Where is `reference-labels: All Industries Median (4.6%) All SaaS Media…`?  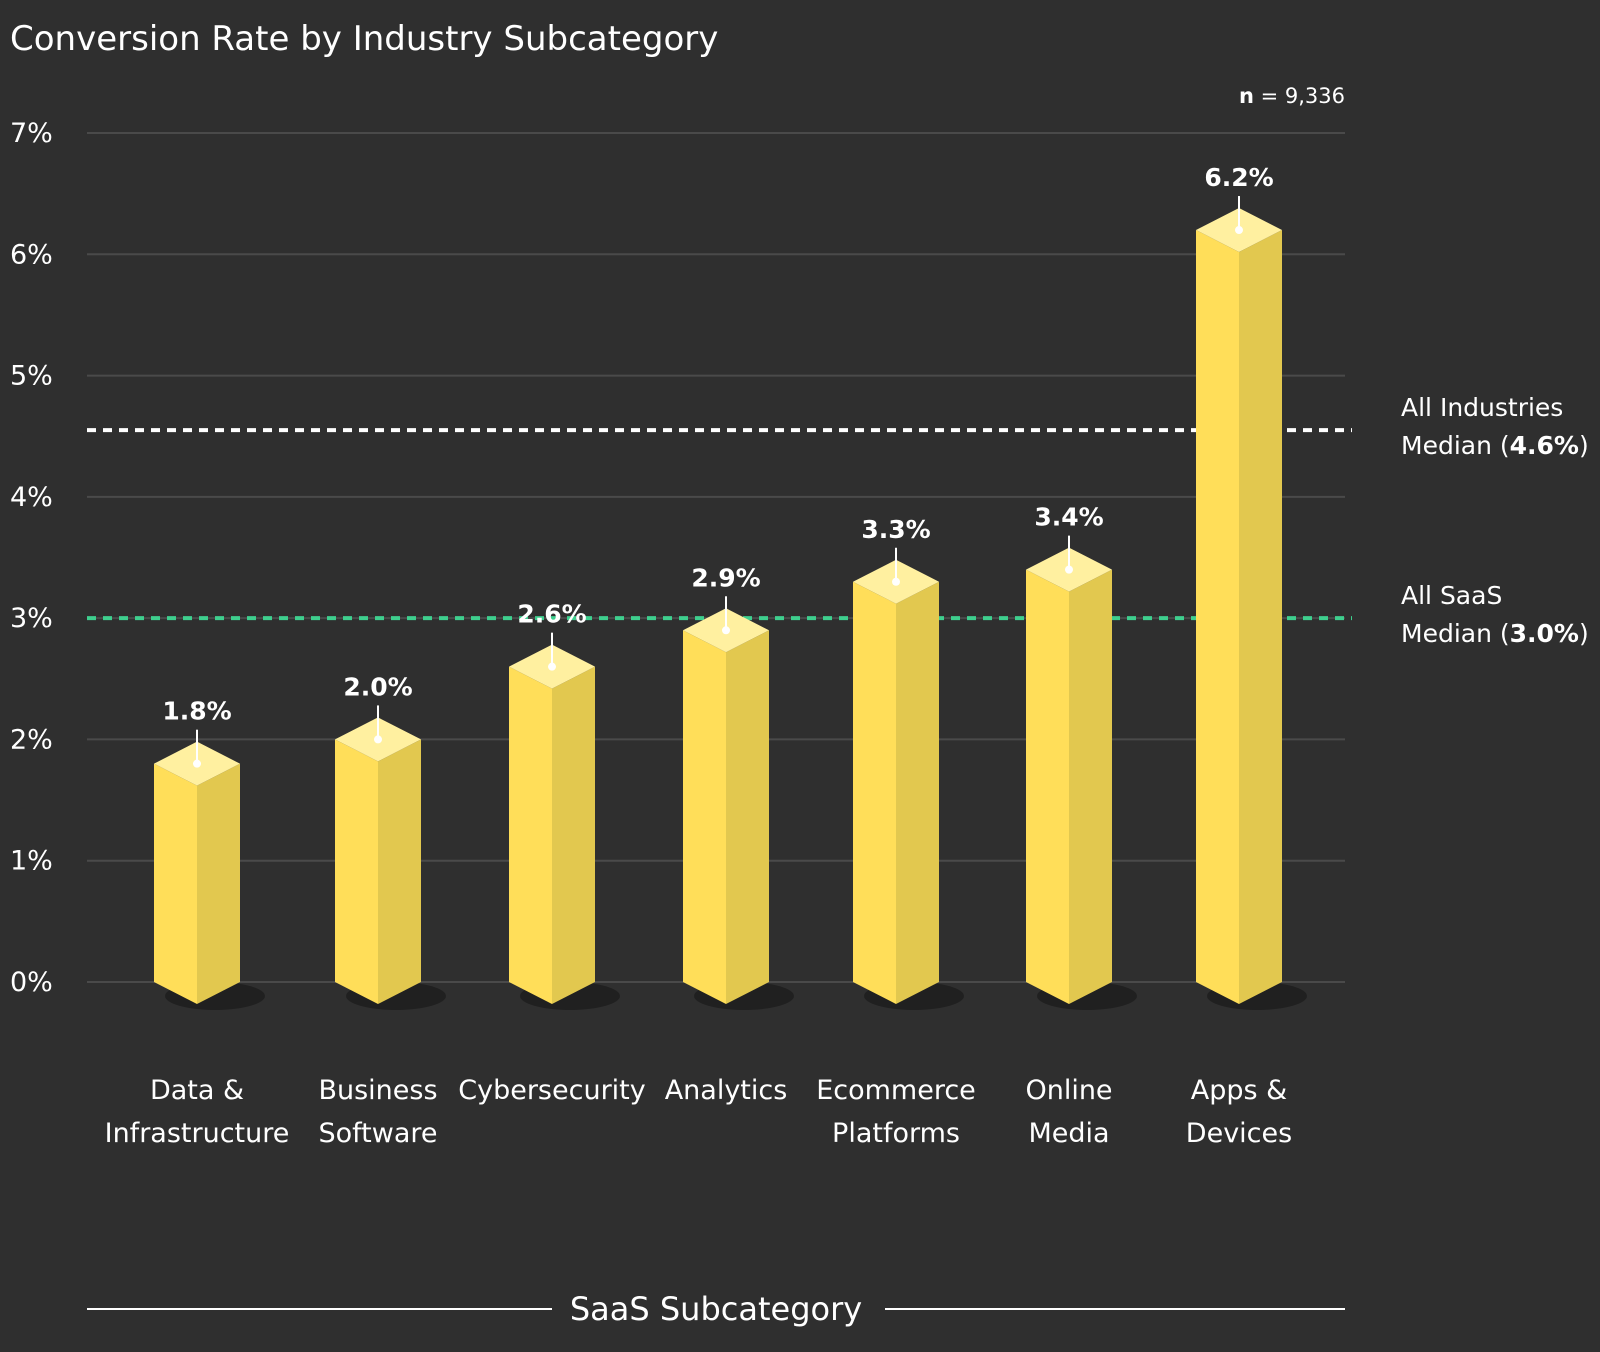
reference-labels: All Industries Median (4.6%) All SaaS Media… is located at coordinates (1495, 520).